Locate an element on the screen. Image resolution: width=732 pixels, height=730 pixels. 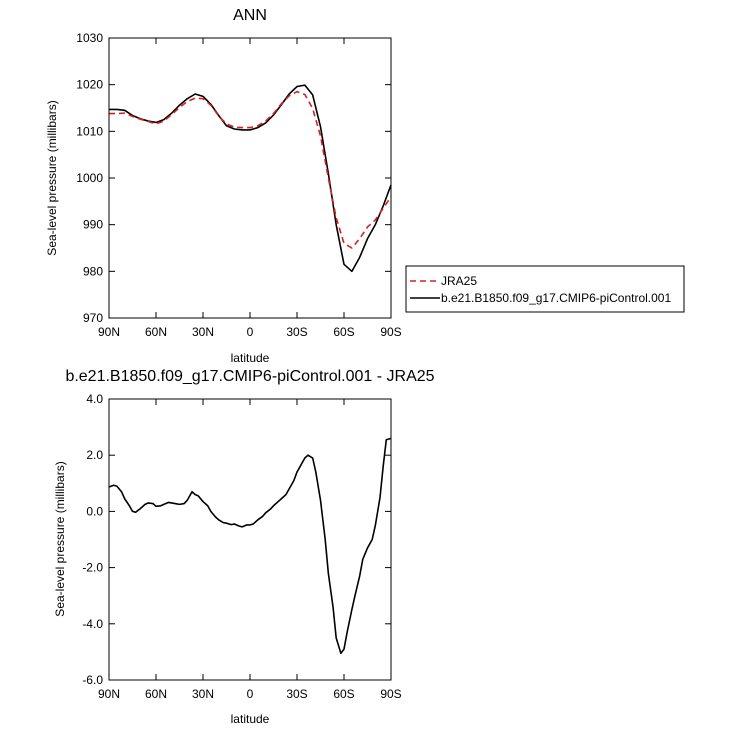
y-axis-label-top: Sea-level pressure (millibars) is located at coordinates (52, 177).